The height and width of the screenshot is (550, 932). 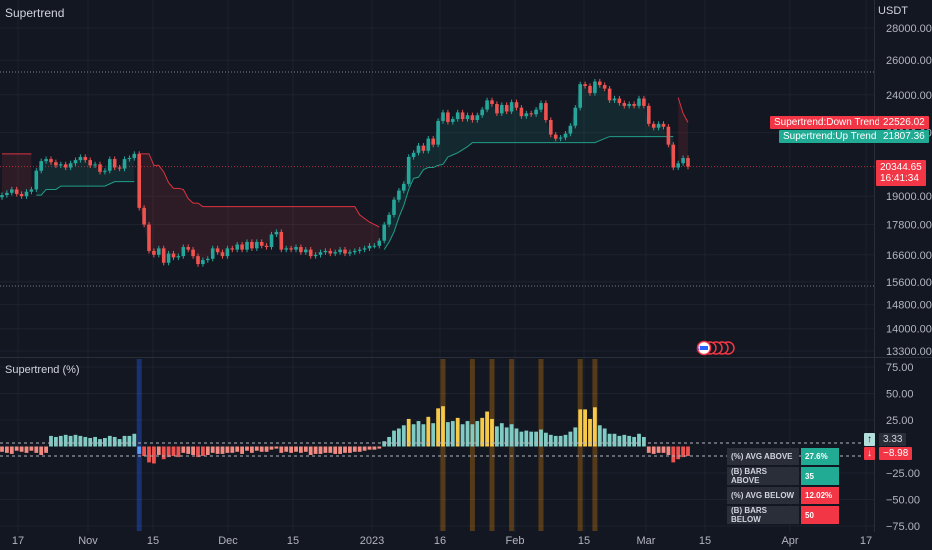 What do you see at coordinates (909, 306) in the screenshot?
I see `price-tick-label: 14800.00` at bounding box center [909, 306].